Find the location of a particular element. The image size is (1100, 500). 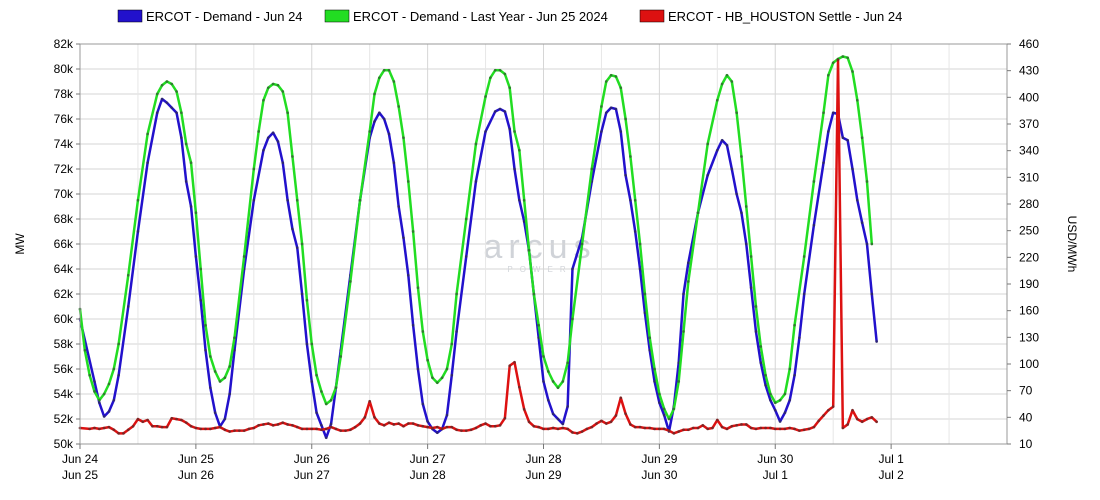

legend-item-hb-houston: ERCOT - HB_HOUSTON Settle - Jun 24 is located at coordinates (770, 16).